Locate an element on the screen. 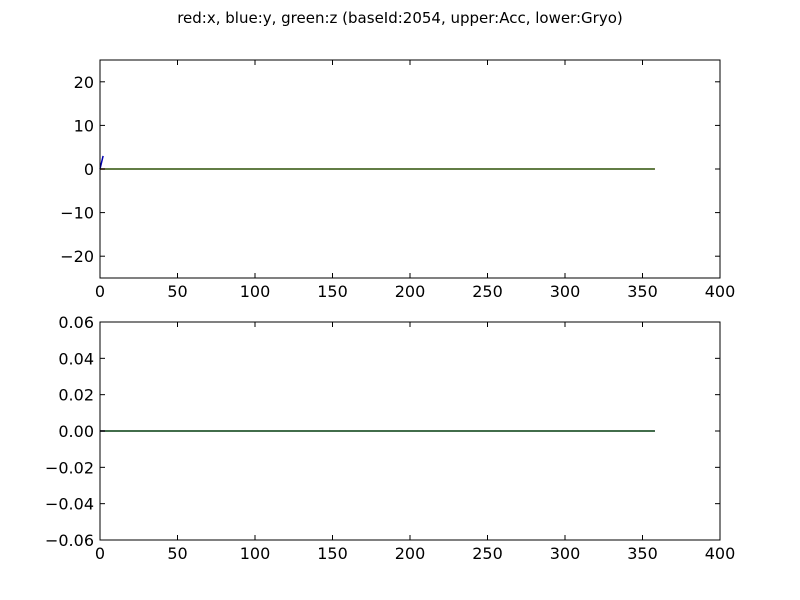  upper-xtick-label: 400 is located at coordinates (720, 291).